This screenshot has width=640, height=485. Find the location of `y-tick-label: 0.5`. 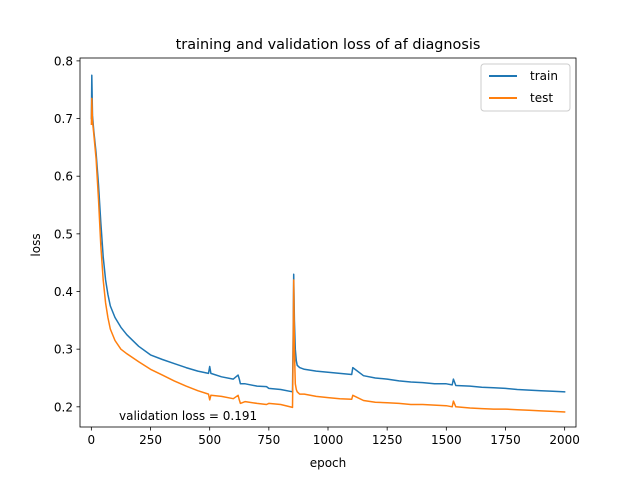

y-tick-label: 0.5 is located at coordinates (63, 234).